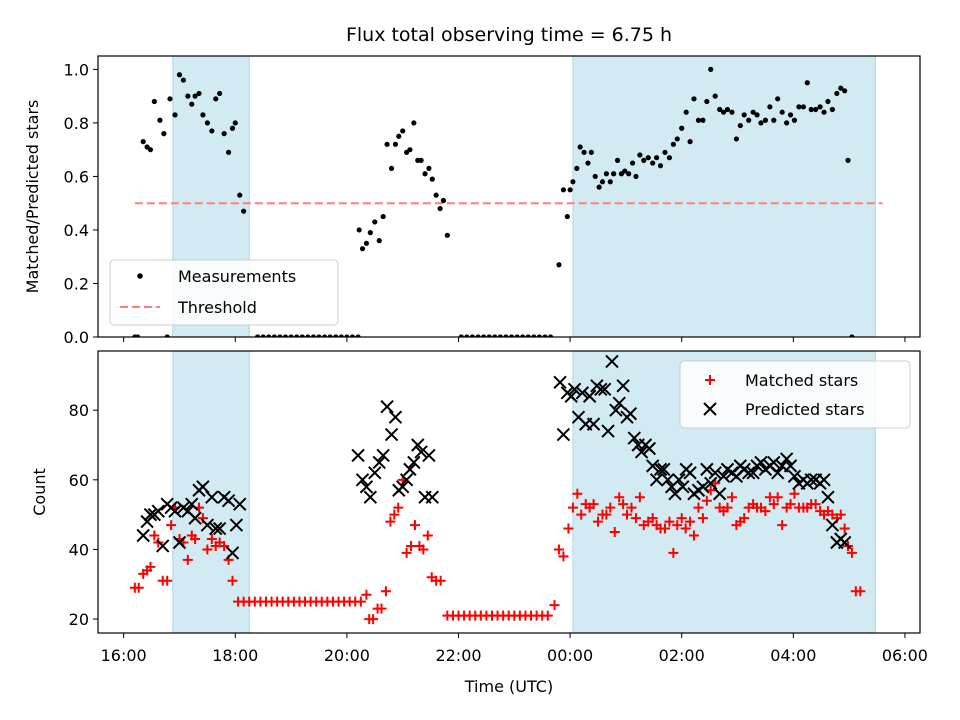 The width and height of the screenshot is (960, 720). What do you see at coordinates (793, 655) in the screenshot?
I see `xtick-label: 04:00` at bounding box center [793, 655].